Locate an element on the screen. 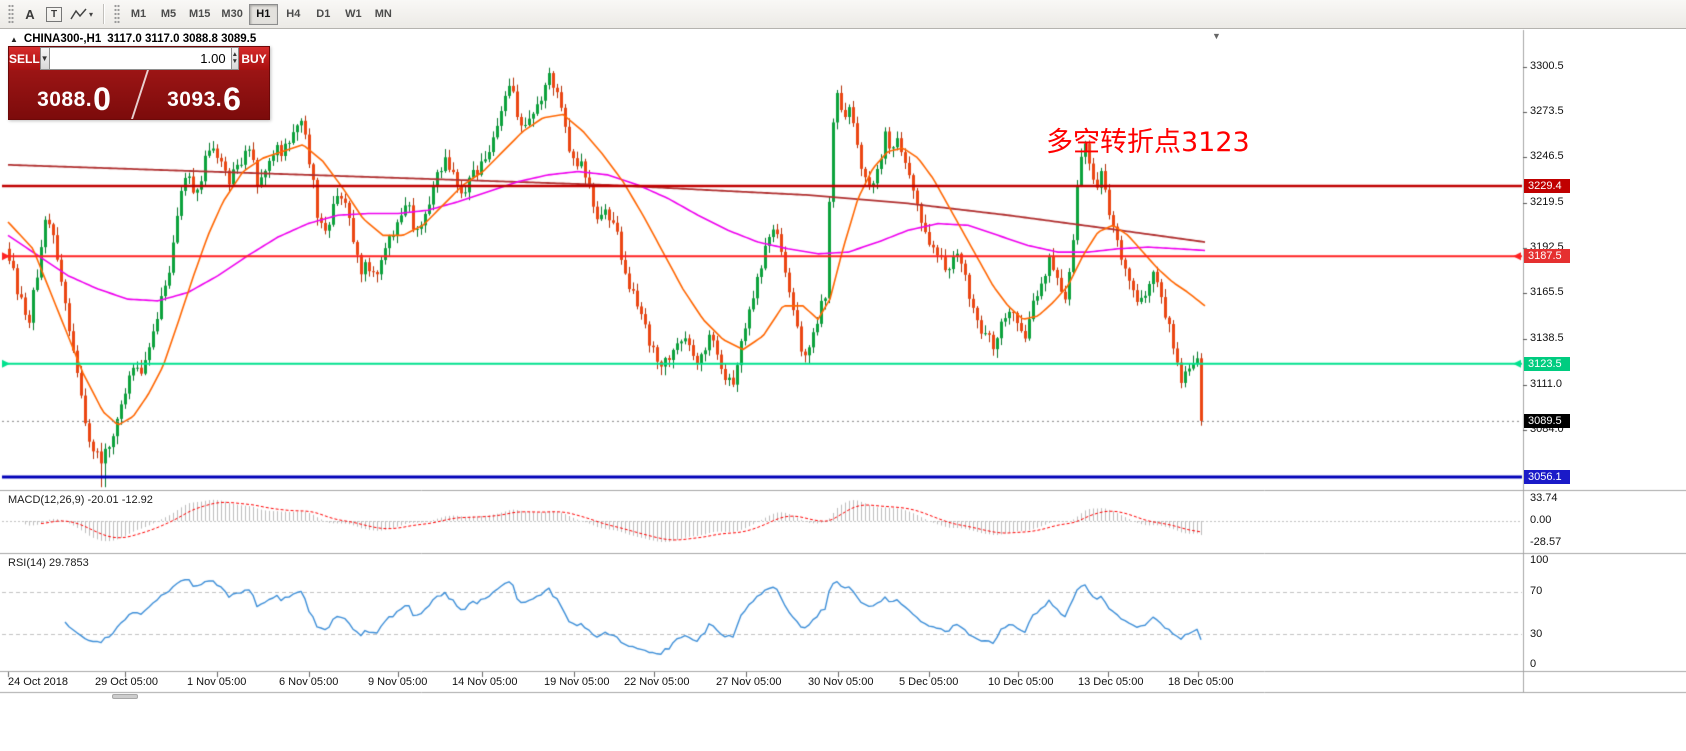 Image resolution: width=1686 pixels, height=751 pixels. time-axis-label: 22 Nov 05:00 is located at coordinates (657, 682).